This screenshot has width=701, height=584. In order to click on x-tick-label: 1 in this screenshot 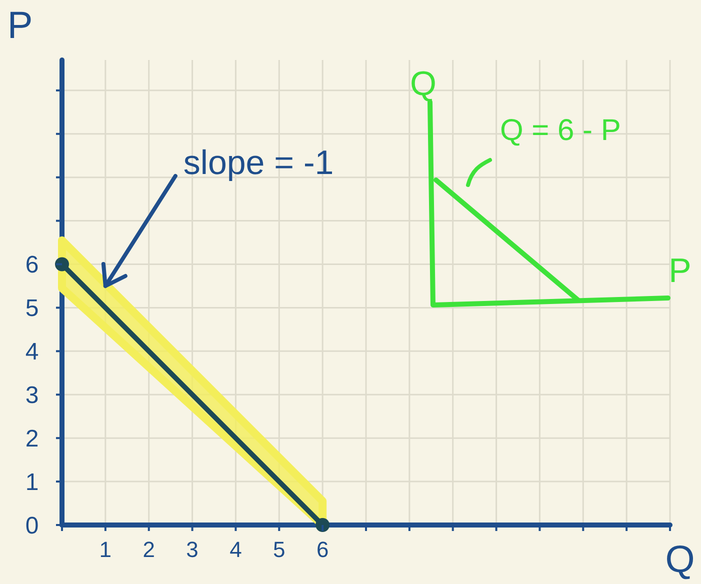, I will do `click(105, 549)`.